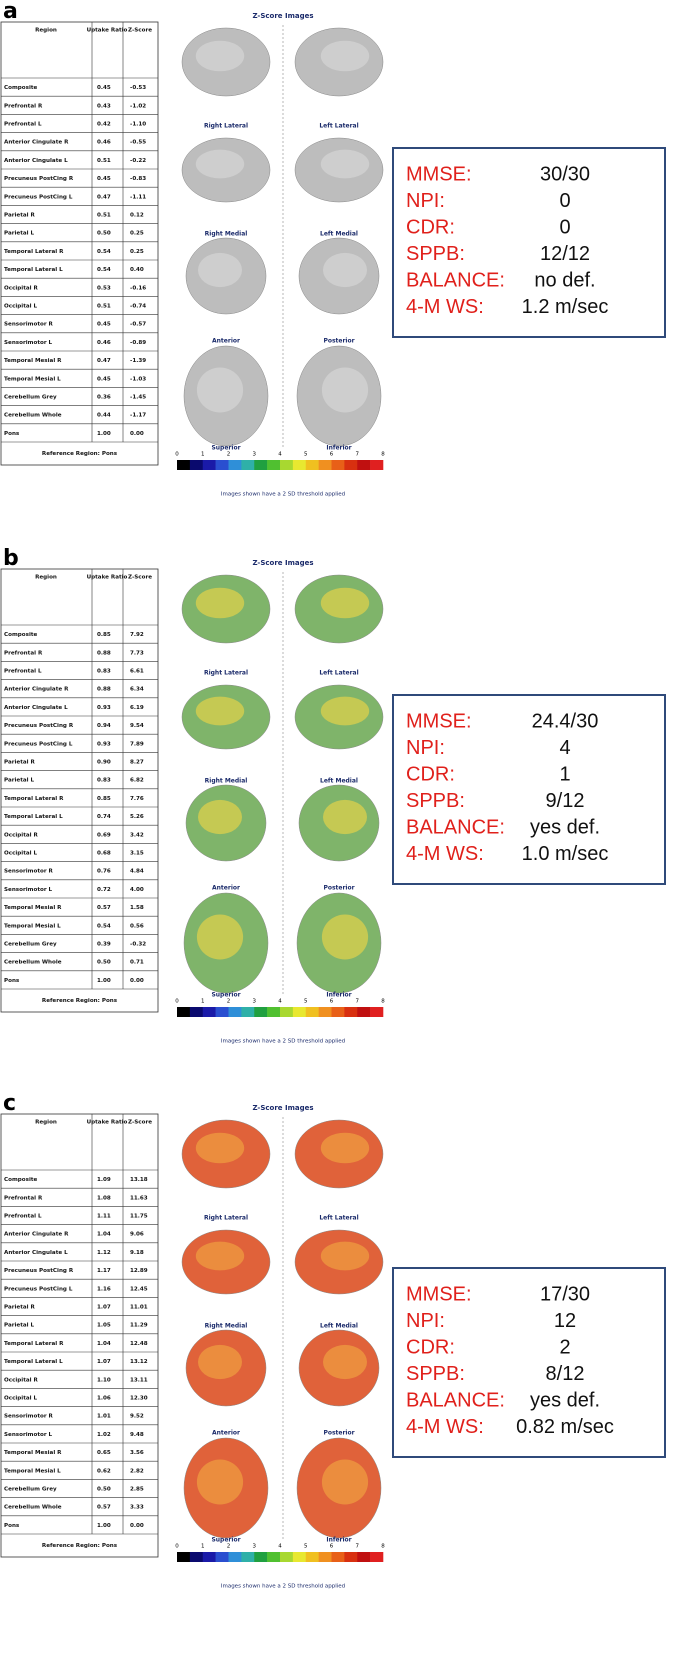 The height and width of the screenshot is (1658, 675). I want to click on table-cell: 3.33, so click(137, 1508).